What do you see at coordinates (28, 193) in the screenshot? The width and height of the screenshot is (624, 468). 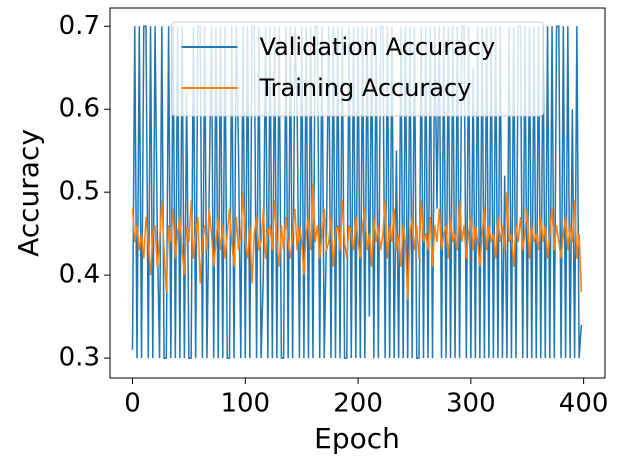 I see `y-axis-label: Accuracy` at bounding box center [28, 193].